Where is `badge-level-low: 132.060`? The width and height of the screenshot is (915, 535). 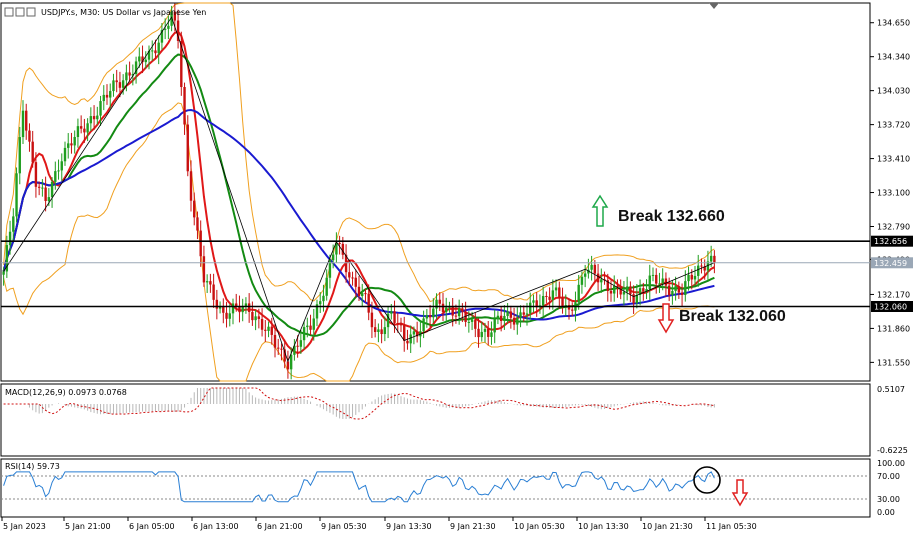
badge-level-low: 132.060 is located at coordinates (892, 306).